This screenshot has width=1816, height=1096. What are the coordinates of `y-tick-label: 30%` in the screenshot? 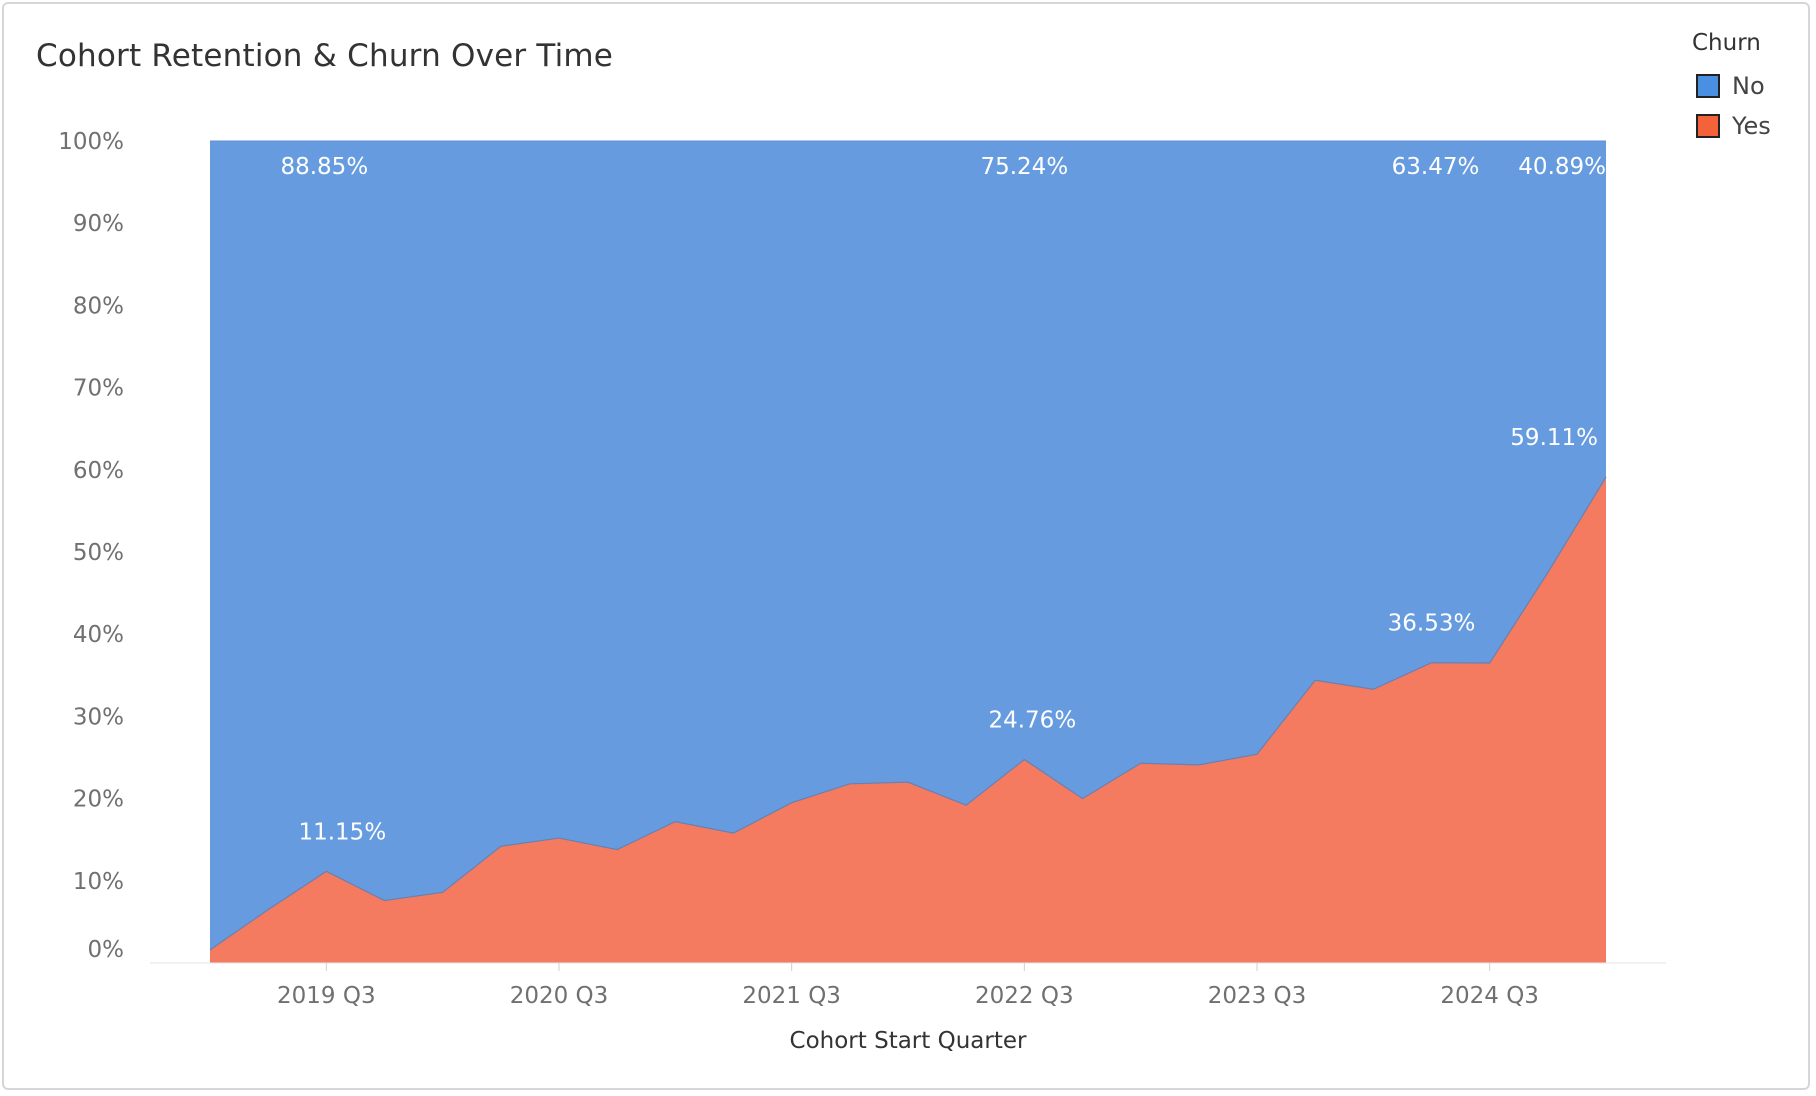 It's located at (98, 717).